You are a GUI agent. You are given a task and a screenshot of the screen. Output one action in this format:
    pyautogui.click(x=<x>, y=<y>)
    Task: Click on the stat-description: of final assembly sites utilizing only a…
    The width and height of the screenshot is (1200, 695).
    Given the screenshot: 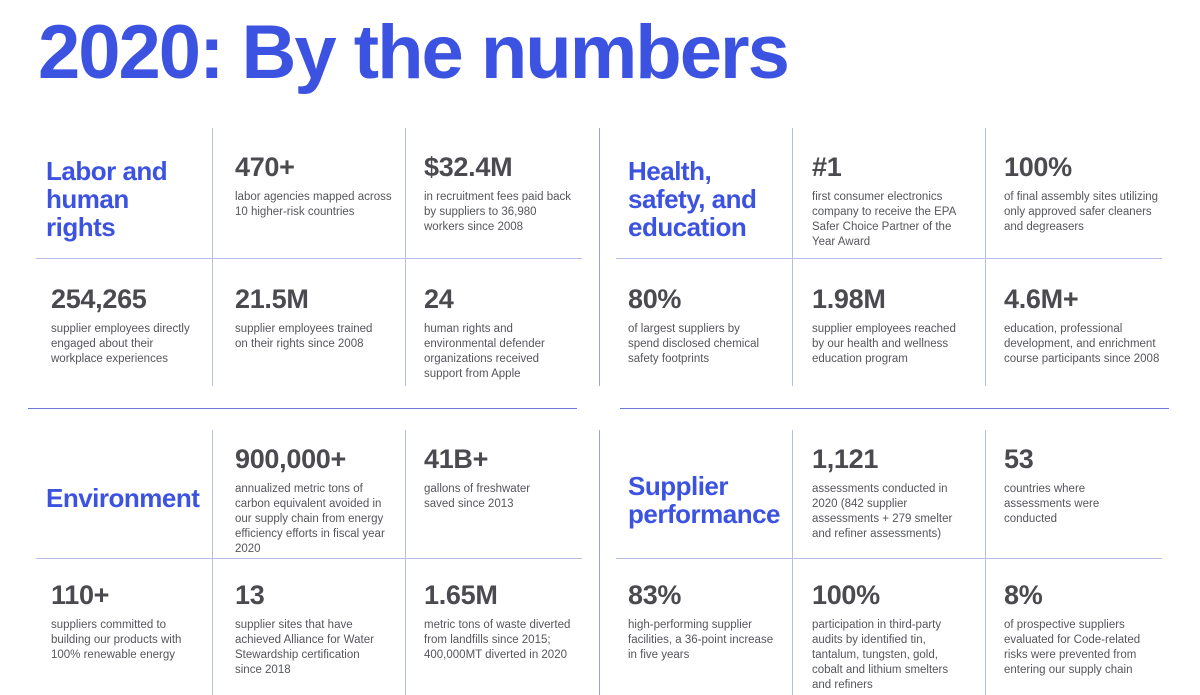 What is the action you would take?
    pyautogui.click(x=1081, y=212)
    